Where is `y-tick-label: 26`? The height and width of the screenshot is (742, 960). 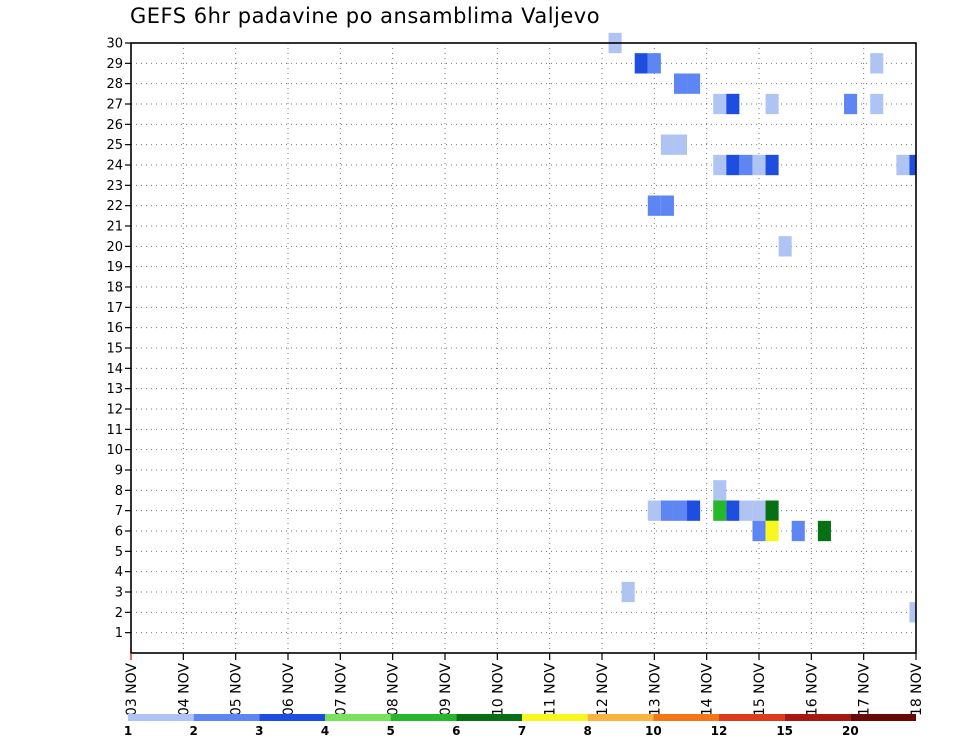 y-tick-label: 26 is located at coordinates (114, 125).